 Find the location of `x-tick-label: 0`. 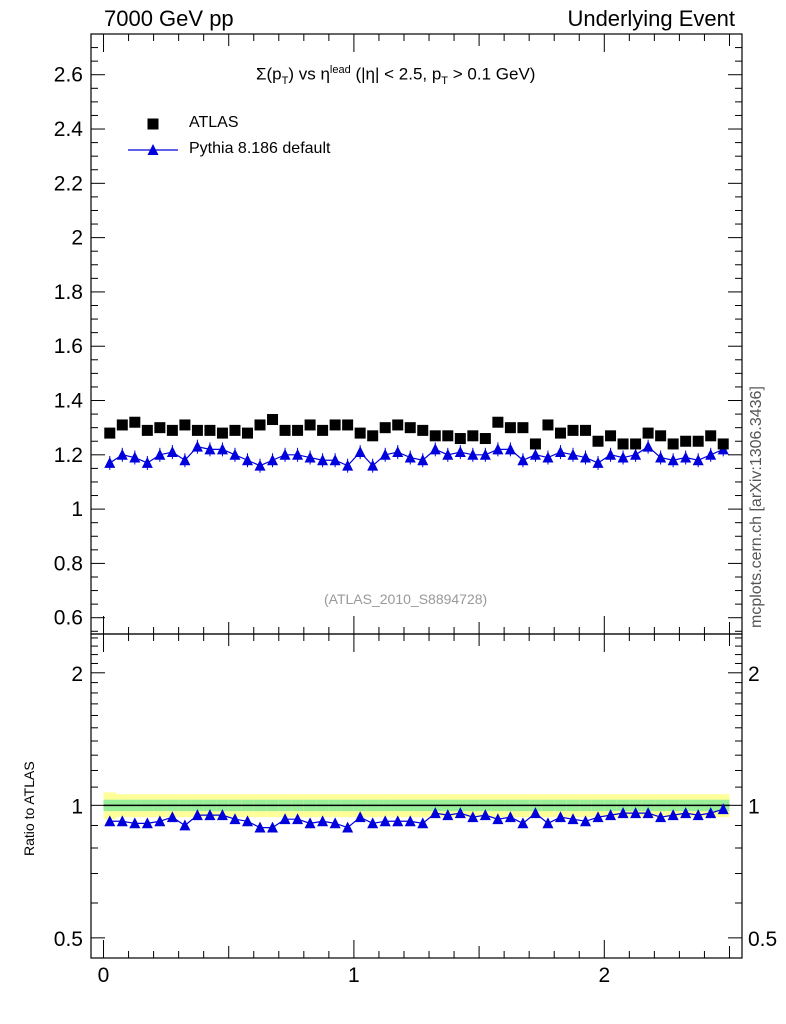

x-tick-label: 0 is located at coordinates (104, 975).